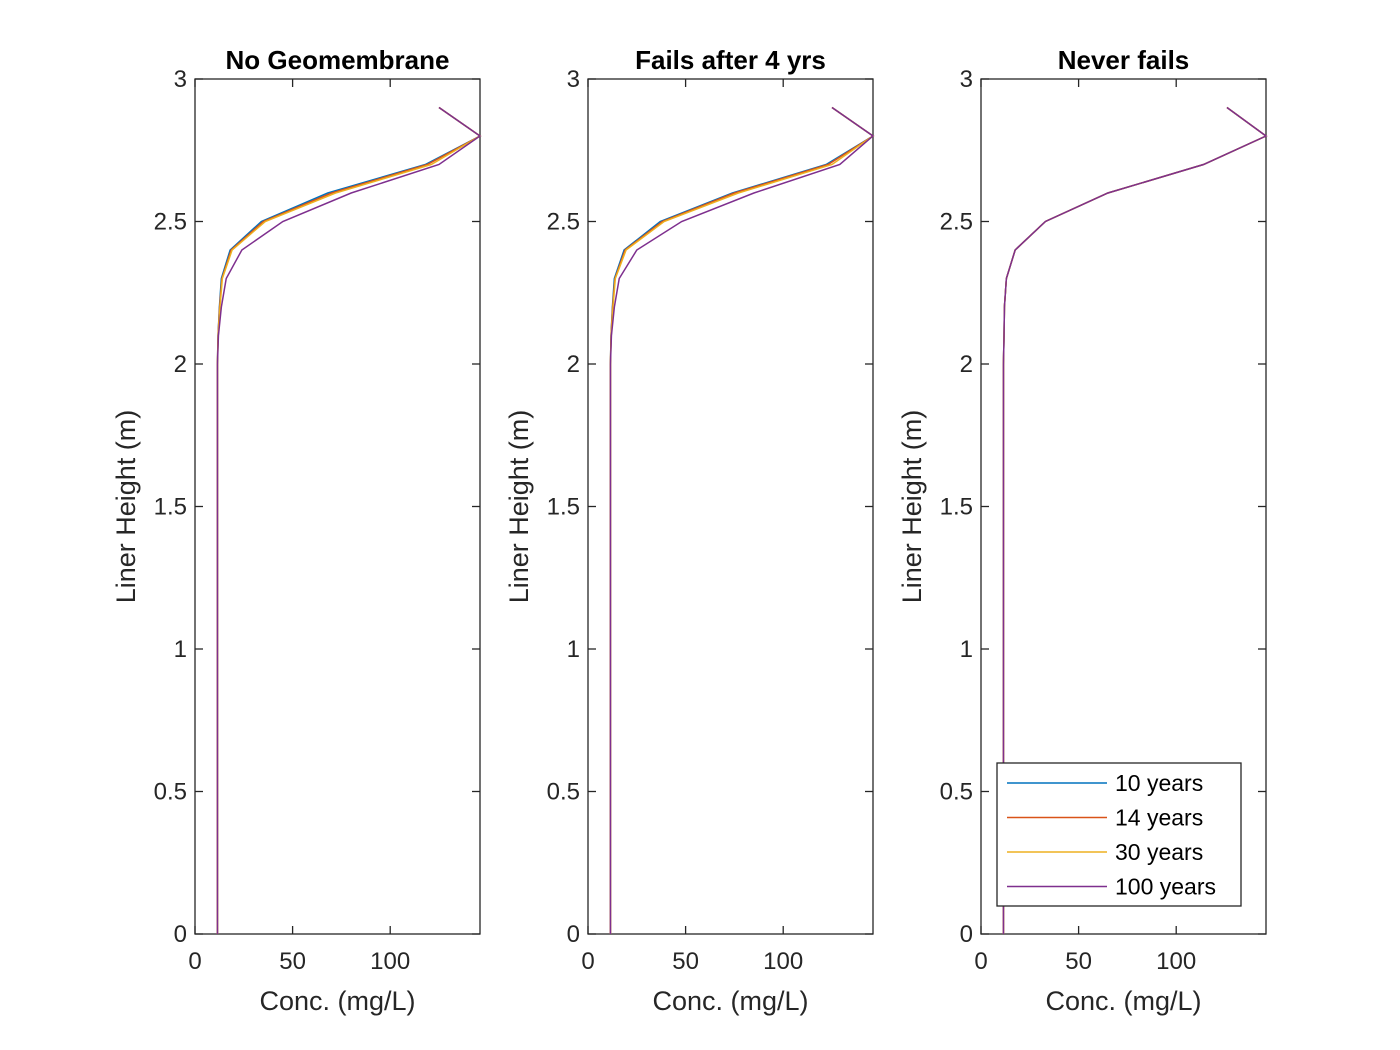 The width and height of the screenshot is (1400, 1050). What do you see at coordinates (1159, 783) in the screenshot?
I see `legend-label: 10 years` at bounding box center [1159, 783].